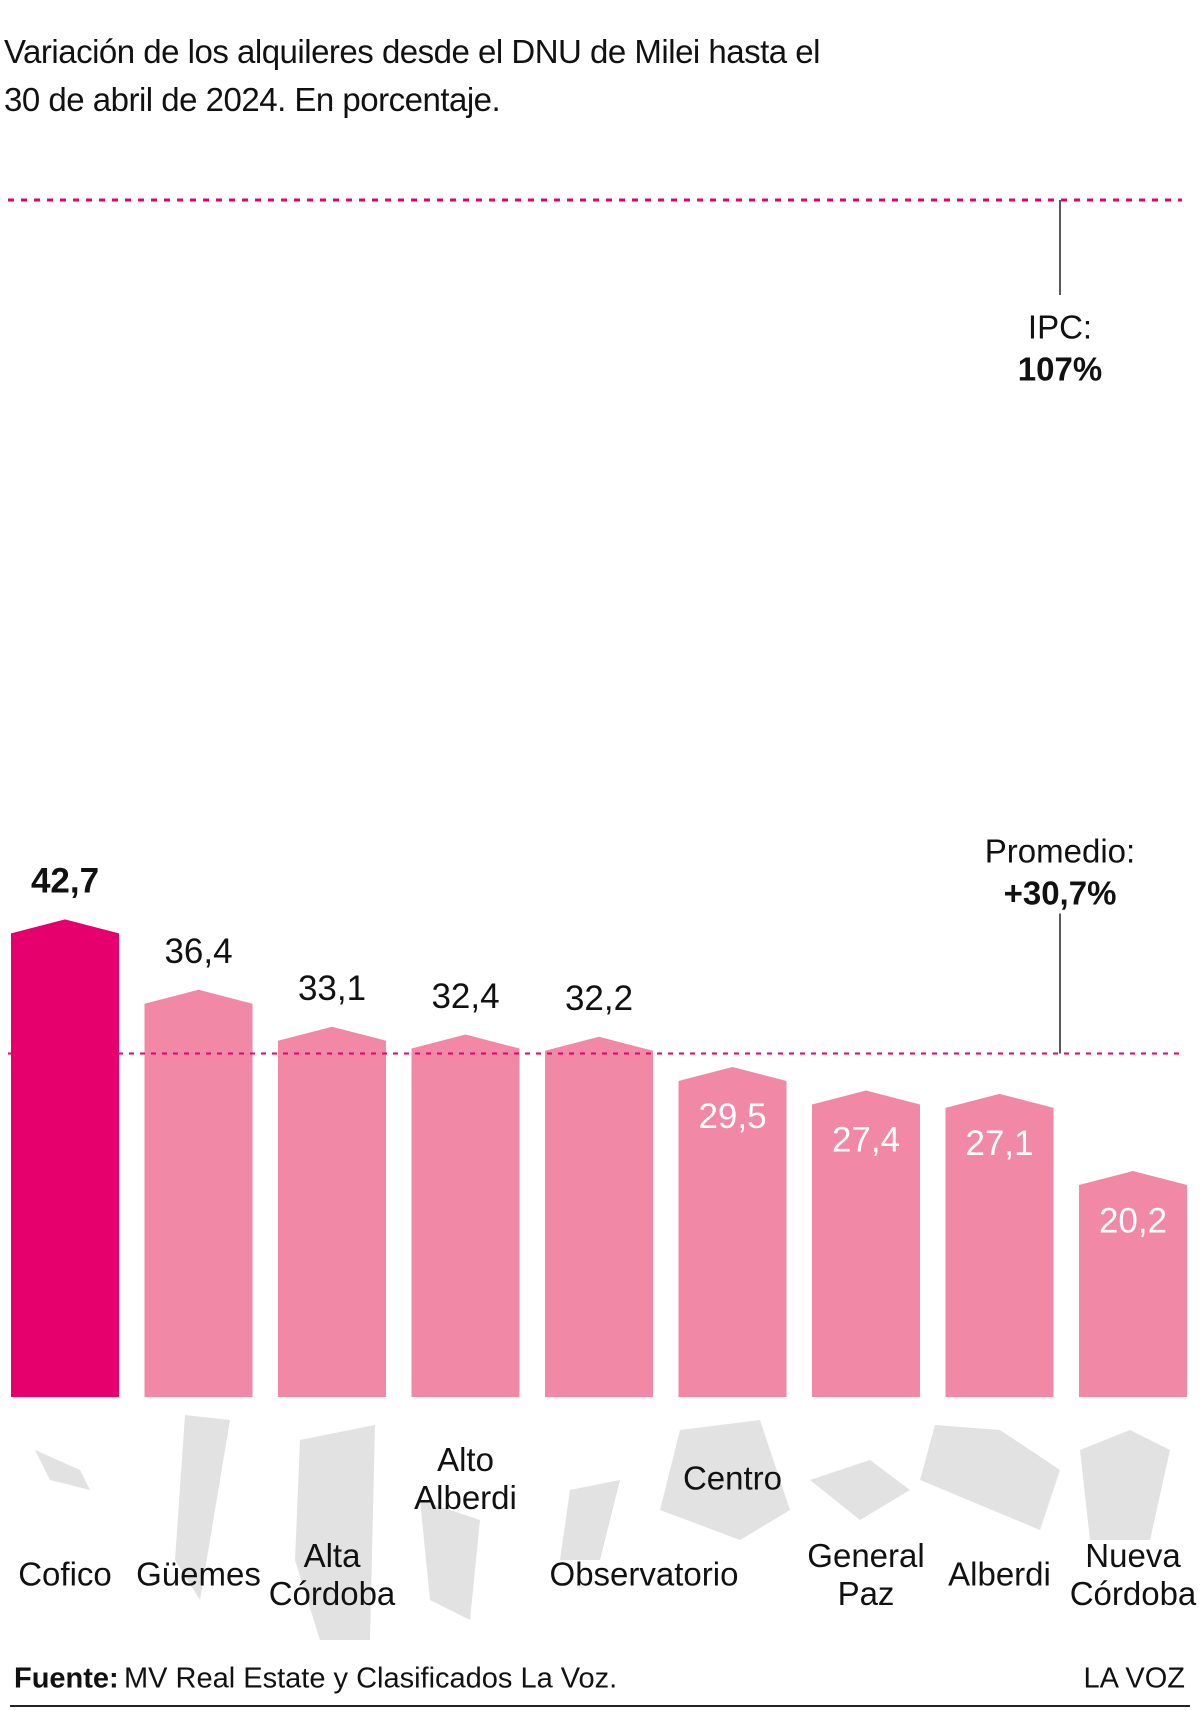 The image size is (1200, 1711). Describe the element at coordinates (1060, 850) in the screenshot. I see `reference-label: Promedio:` at that location.